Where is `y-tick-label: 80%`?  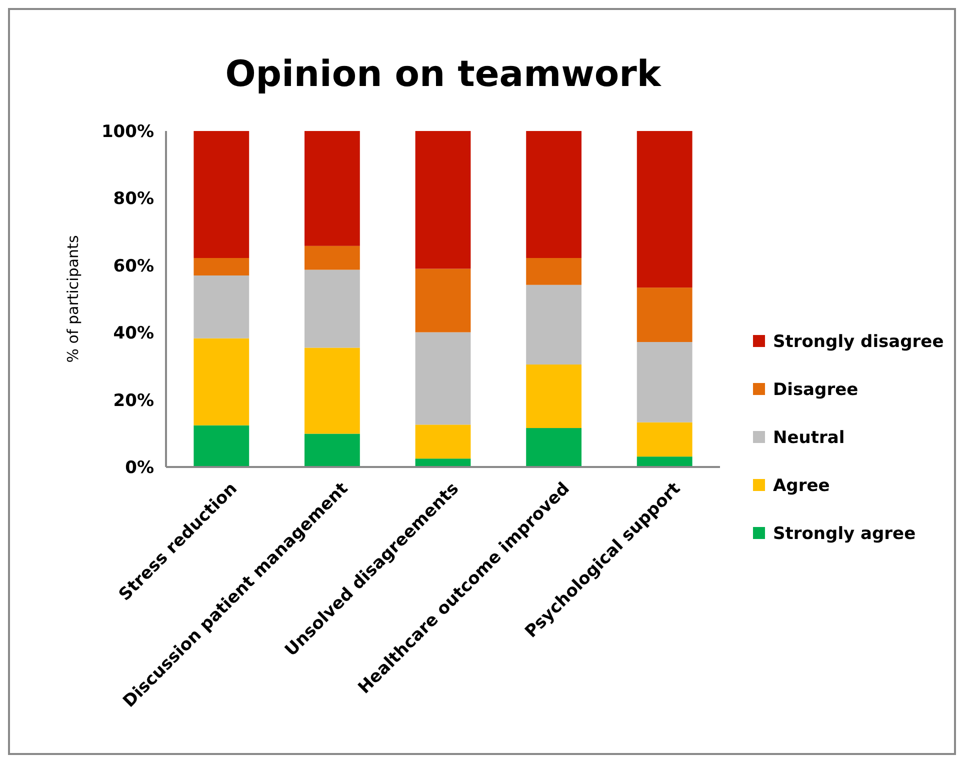 y-tick-label: 80% is located at coordinates (133, 199).